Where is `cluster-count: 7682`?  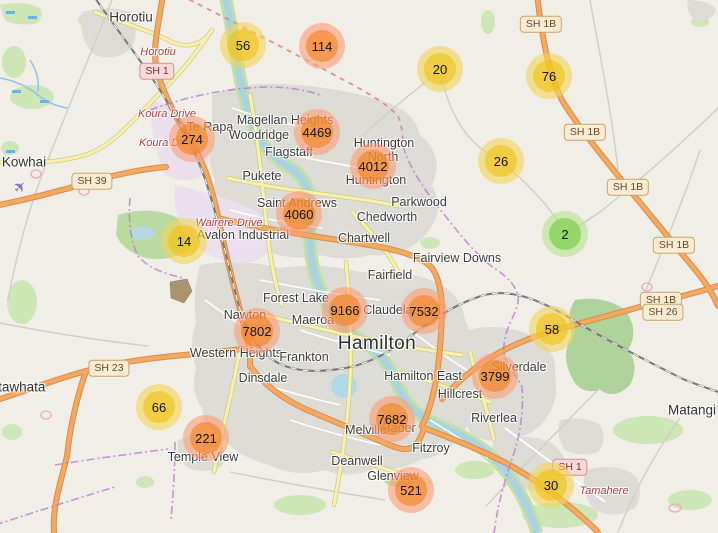 cluster-count: 7682 is located at coordinates (392, 419).